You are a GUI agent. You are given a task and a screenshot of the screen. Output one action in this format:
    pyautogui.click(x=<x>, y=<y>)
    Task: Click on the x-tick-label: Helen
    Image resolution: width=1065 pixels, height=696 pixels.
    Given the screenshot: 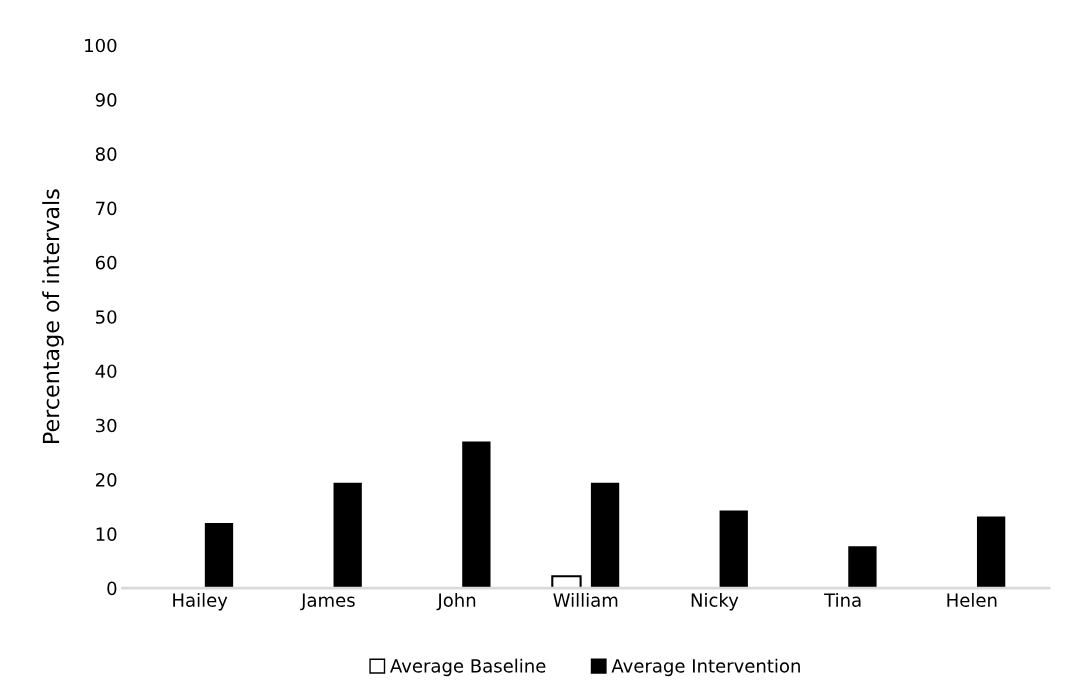 What is the action you would take?
    pyautogui.click(x=972, y=599)
    